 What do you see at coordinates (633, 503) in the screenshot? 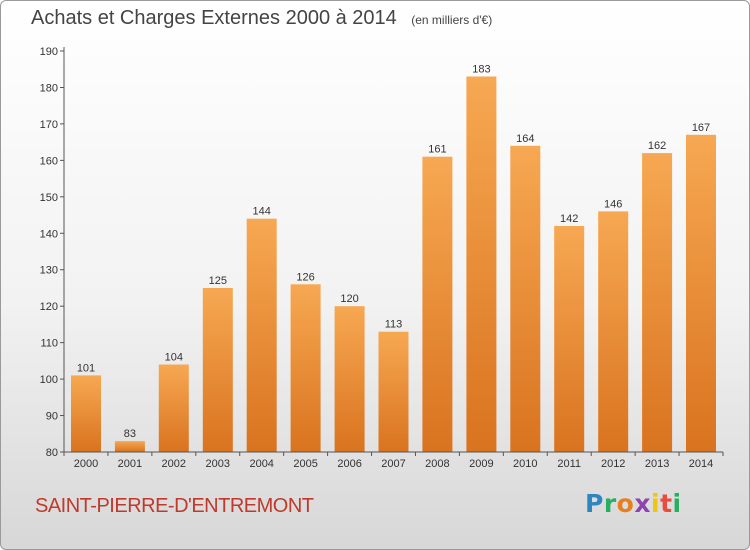
I see `proxiti-logo: Proxiti` at bounding box center [633, 503].